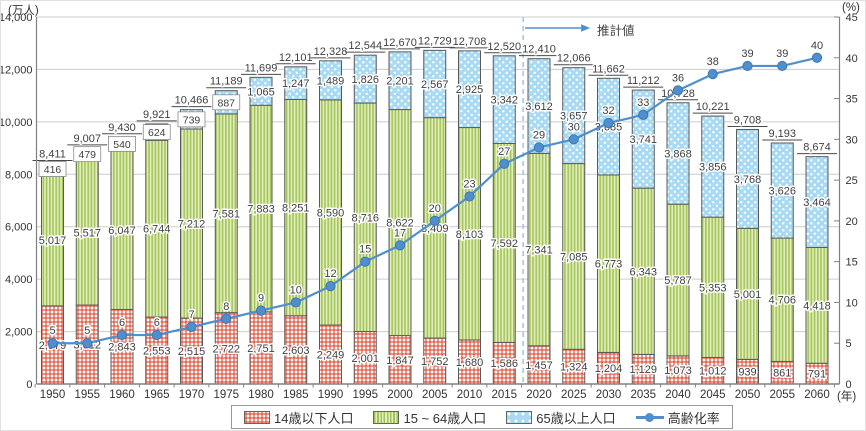 This screenshot has height=431, width=866. Describe the element at coordinates (609, 369) in the screenshot. I see `under14-value-label: 1,204` at that location.